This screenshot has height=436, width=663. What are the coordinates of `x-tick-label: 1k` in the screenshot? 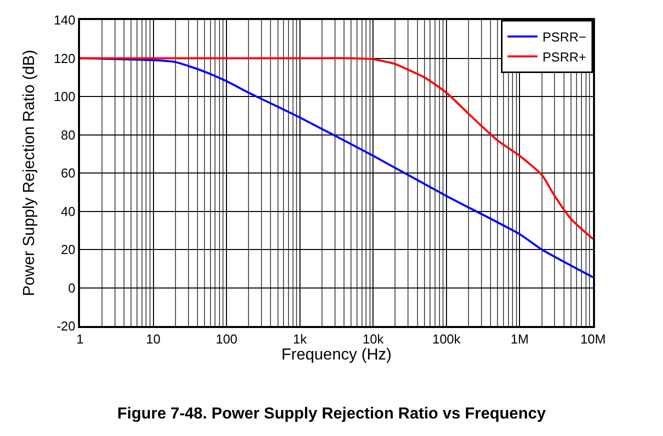 It's located at (300, 339).